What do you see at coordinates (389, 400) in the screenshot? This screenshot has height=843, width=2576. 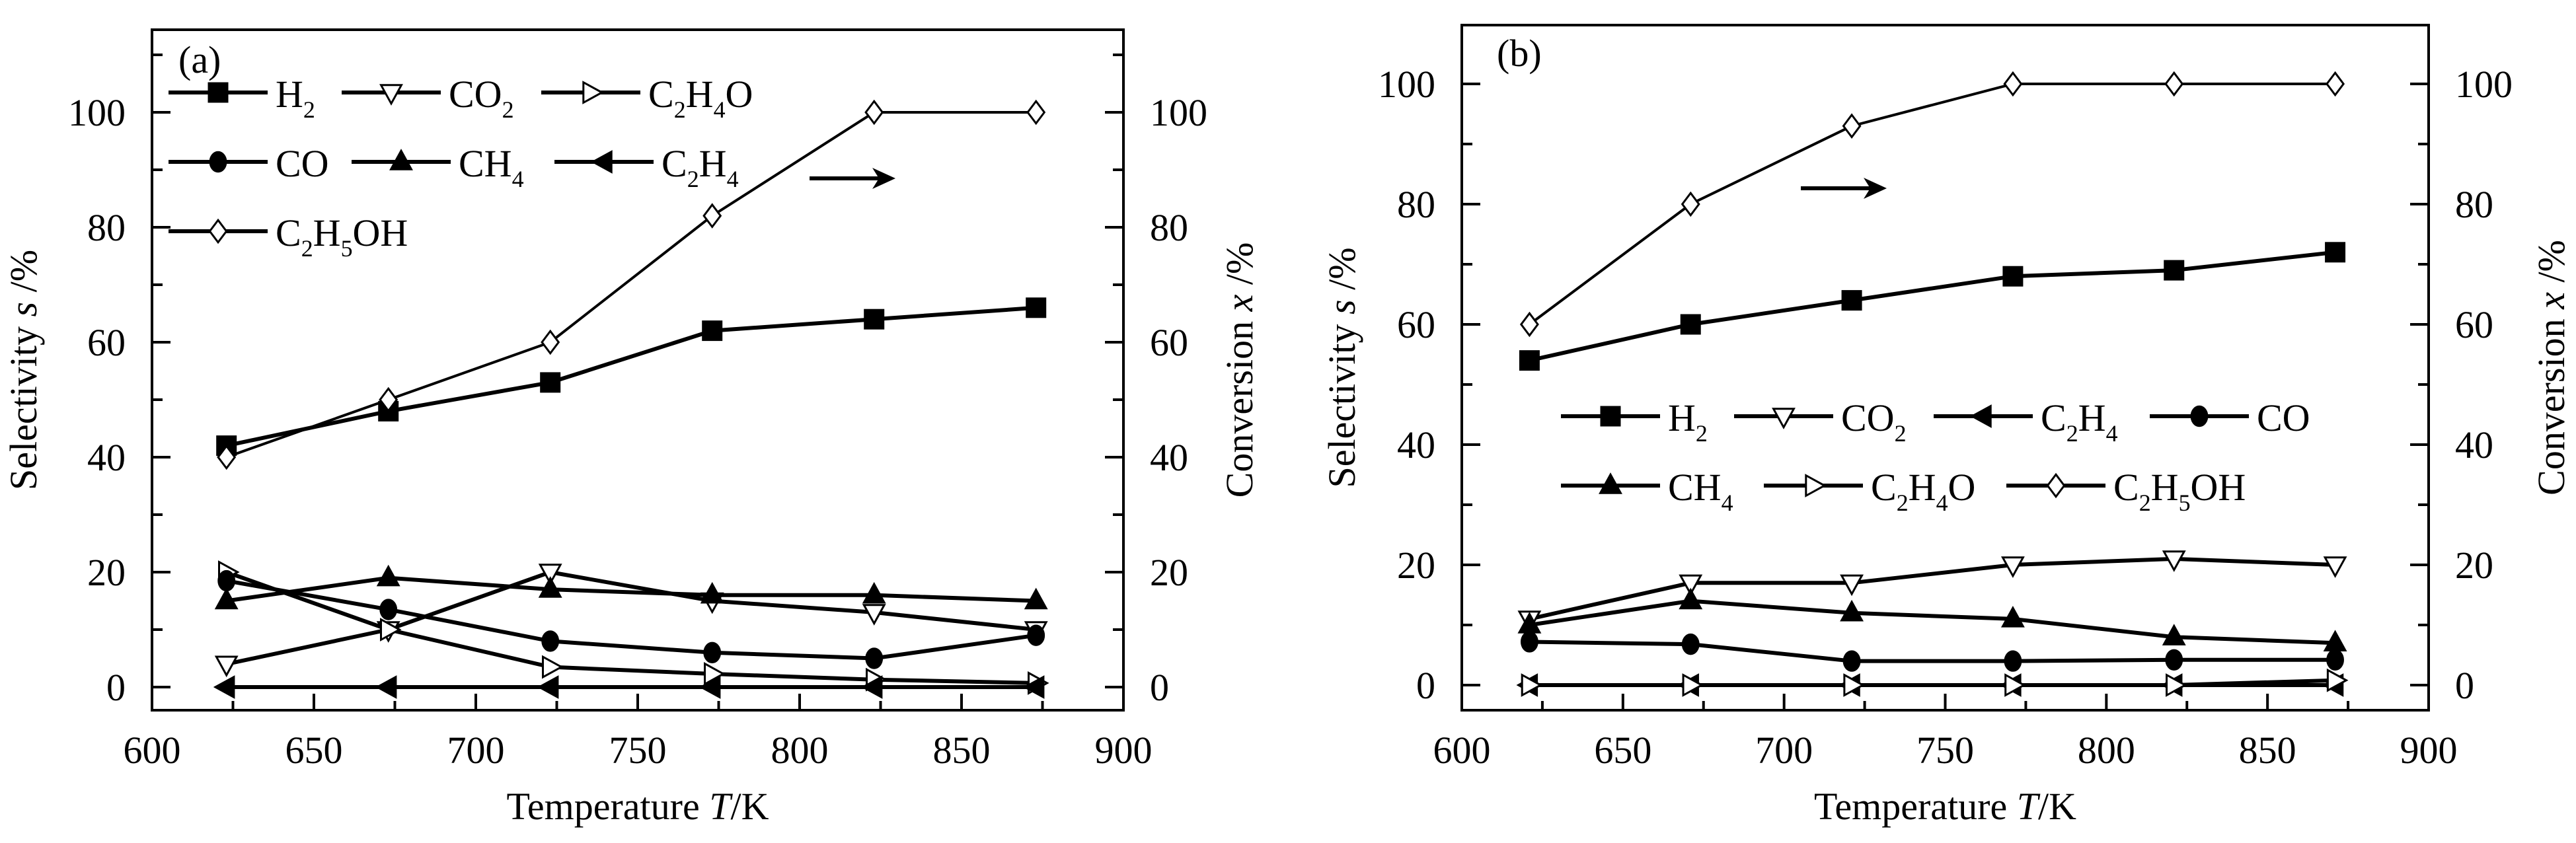 I see `panel-a-data-point-c2h5oh` at bounding box center [389, 400].